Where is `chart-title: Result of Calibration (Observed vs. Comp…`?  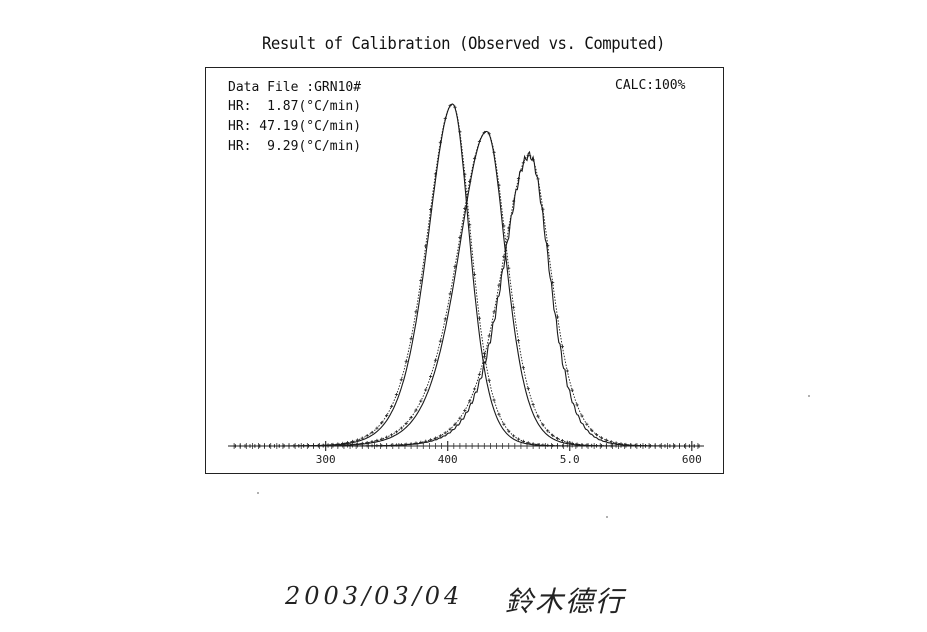 chart-title: Result of Calibration (Observed vs. Comp… is located at coordinates (463, 44).